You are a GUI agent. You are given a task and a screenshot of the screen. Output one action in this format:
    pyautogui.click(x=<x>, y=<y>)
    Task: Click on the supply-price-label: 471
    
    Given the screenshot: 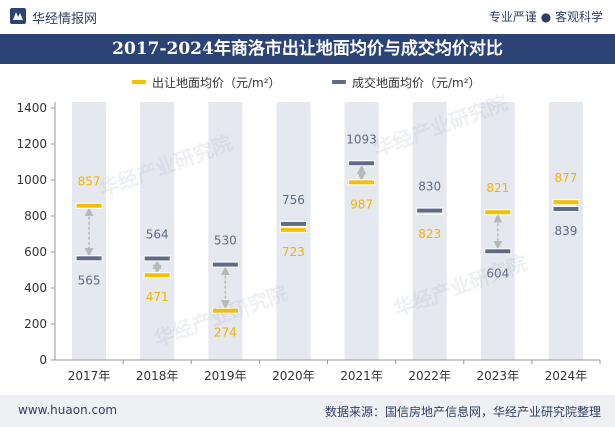 What is the action you would take?
    pyautogui.click(x=157, y=297)
    